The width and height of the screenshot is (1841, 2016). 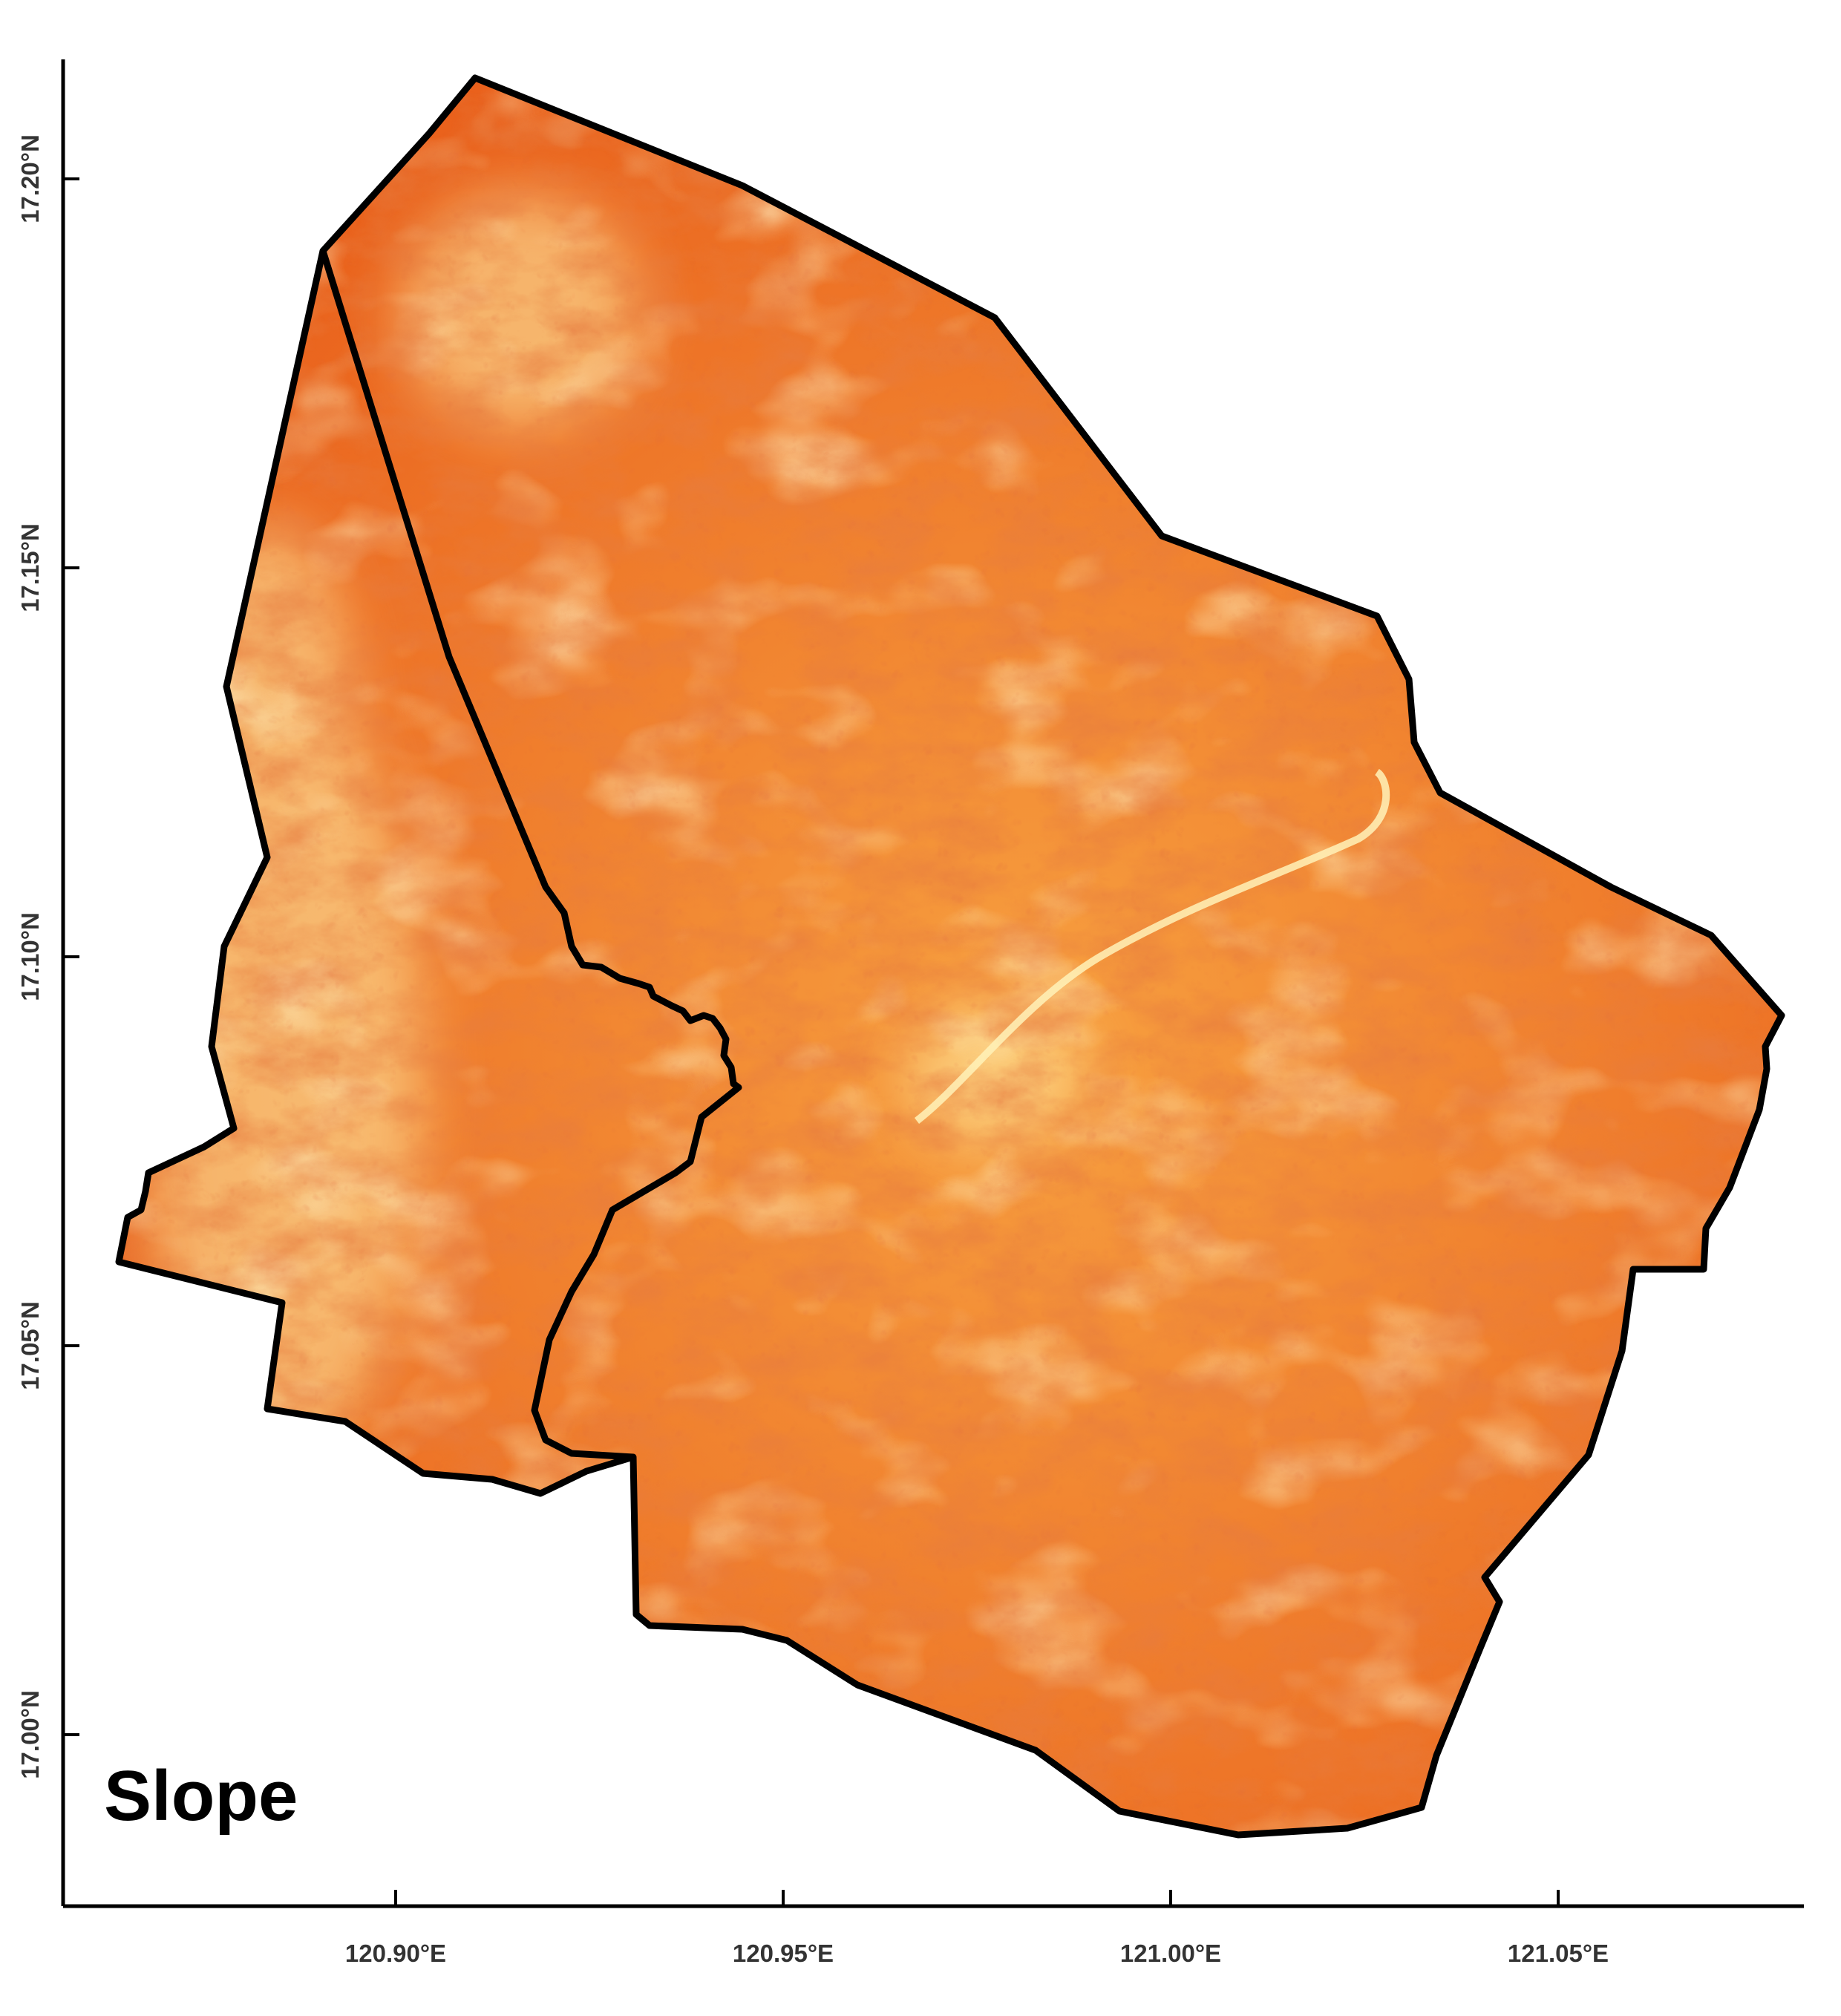 What do you see at coordinates (783, 1954) in the screenshot?
I see `x-tick-label: 120.95°E` at bounding box center [783, 1954].